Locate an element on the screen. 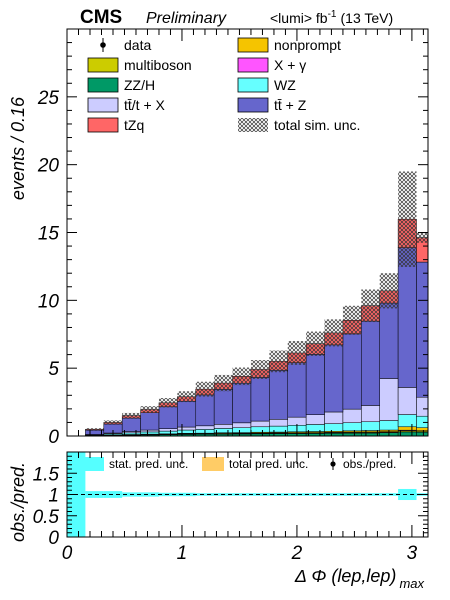  legend-label-multiboson: multiboson is located at coordinates (158, 65).